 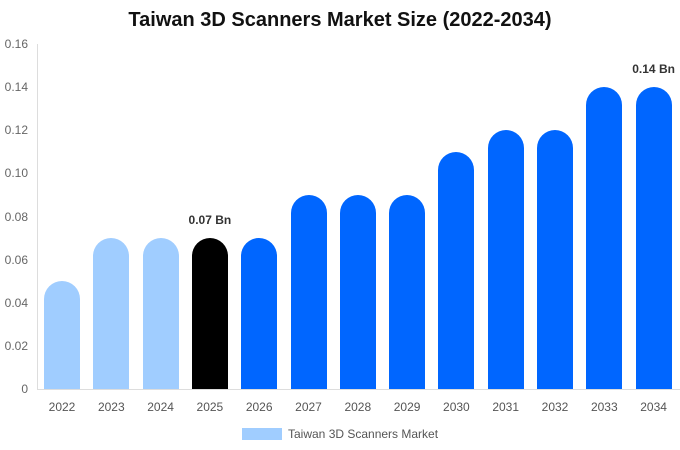 What do you see at coordinates (407, 291) in the screenshot?
I see `bar-2029` at bounding box center [407, 291].